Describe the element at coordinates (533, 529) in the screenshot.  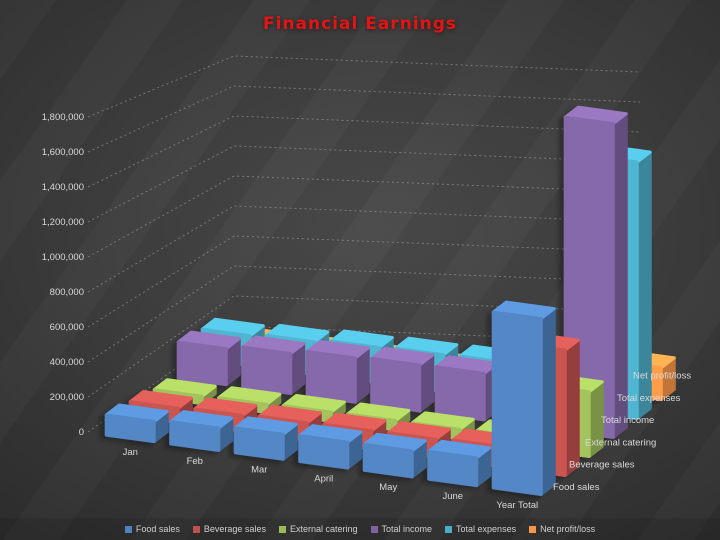
I see `legend-swatch-net-profit-loss` at that location.